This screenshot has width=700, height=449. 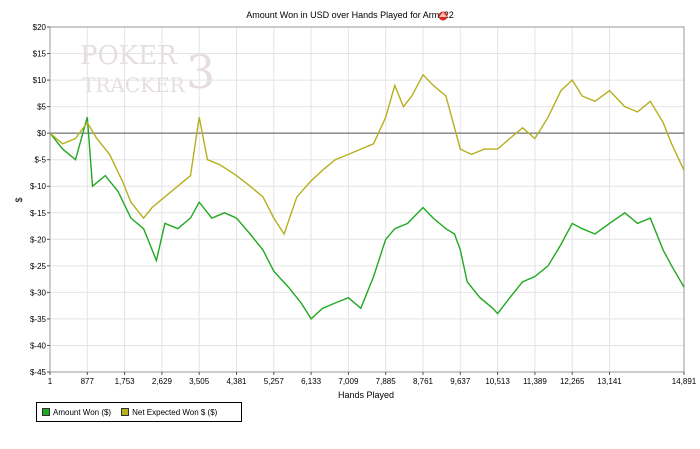 I want to click on y-tick-label: $-25, so click(x=38, y=266).